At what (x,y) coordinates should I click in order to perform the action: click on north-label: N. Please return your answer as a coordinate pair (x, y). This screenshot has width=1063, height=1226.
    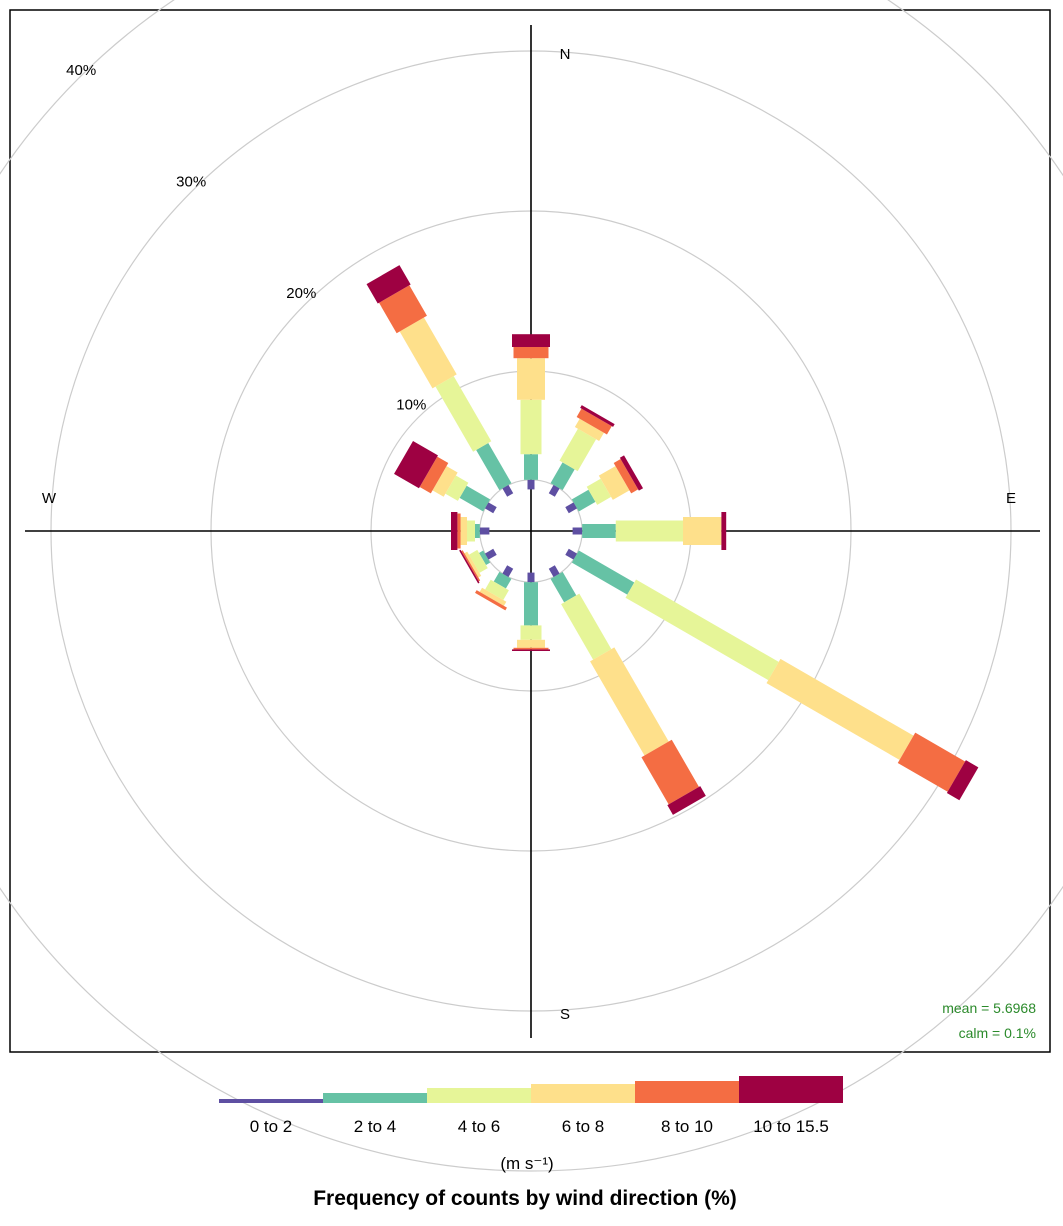
    Looking at the image, I should click on (565, 54).